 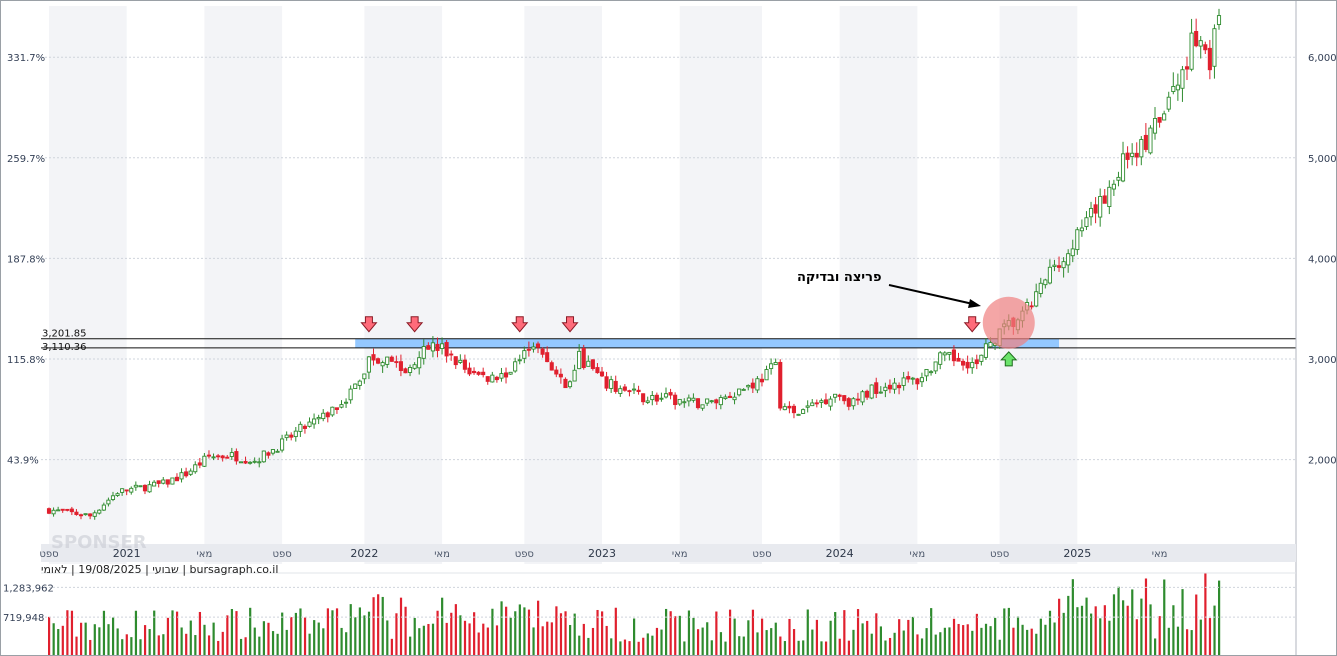 I want to click on x-tick-label: 2021, so click(x=127, y=553).